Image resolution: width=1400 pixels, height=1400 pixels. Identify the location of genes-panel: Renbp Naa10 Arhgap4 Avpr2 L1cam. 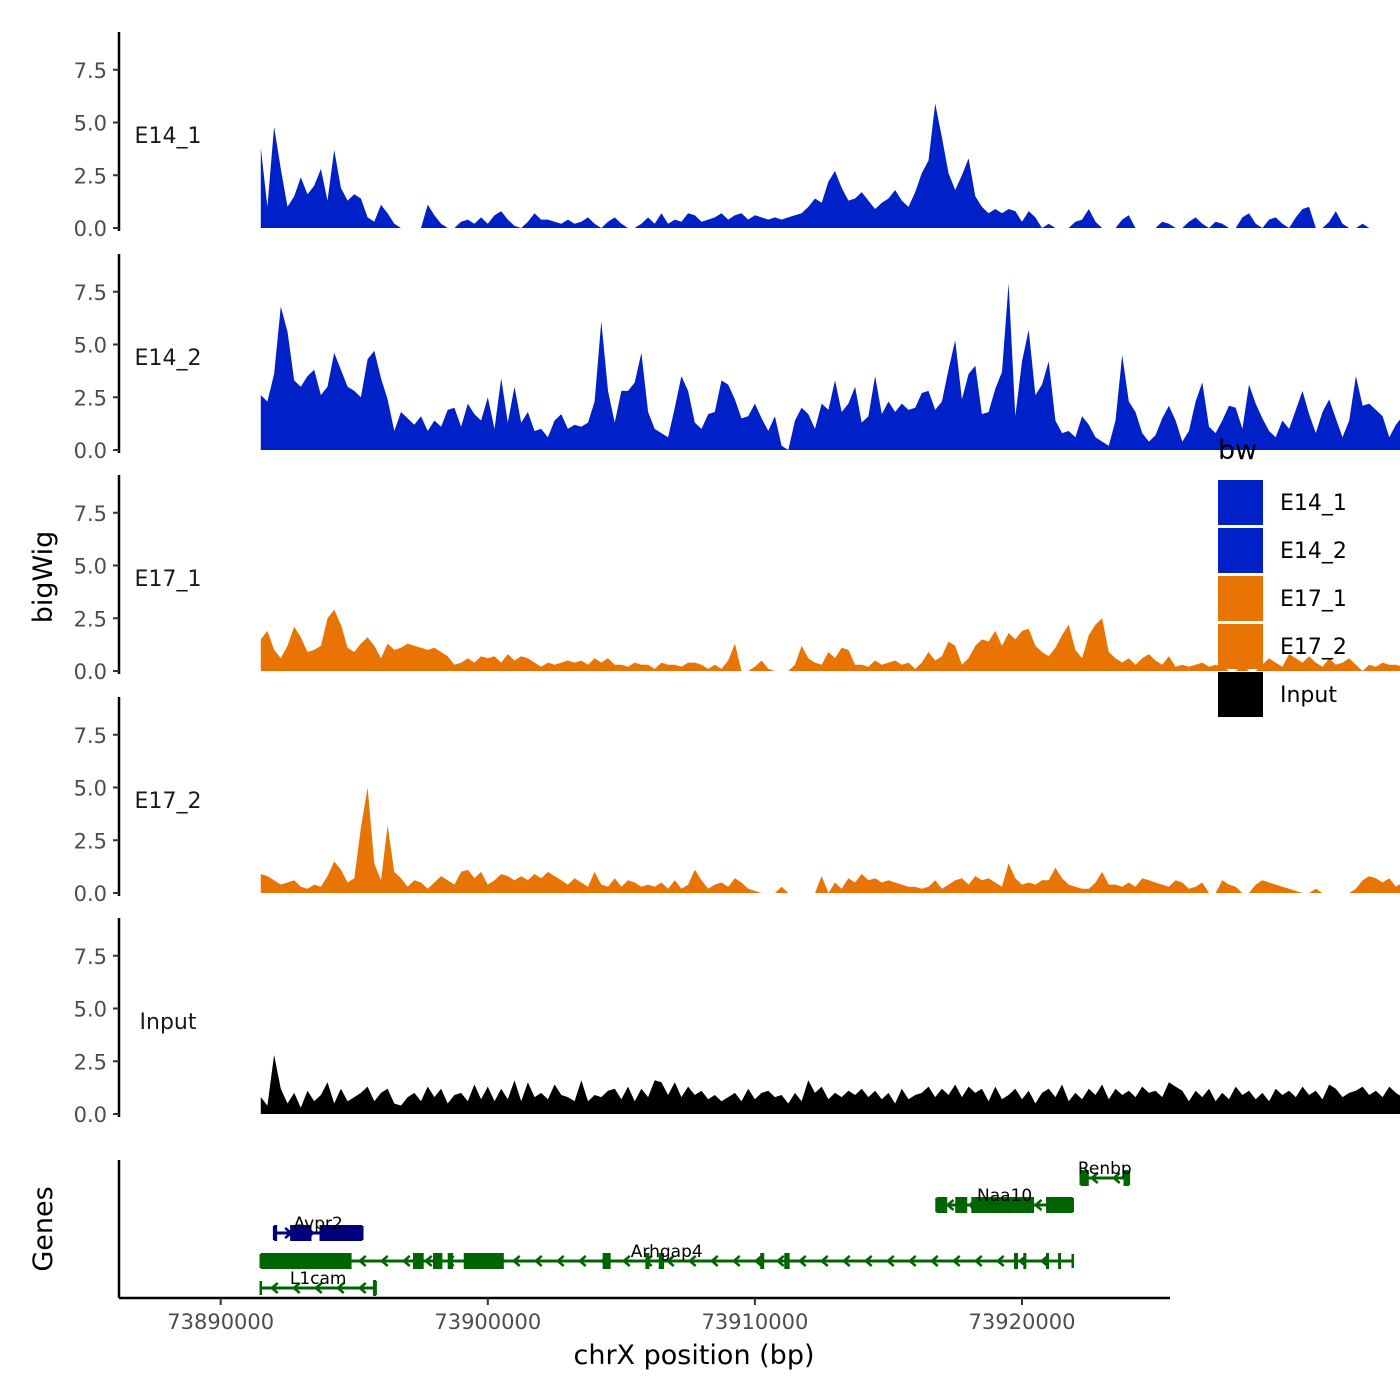
(624, 1228).